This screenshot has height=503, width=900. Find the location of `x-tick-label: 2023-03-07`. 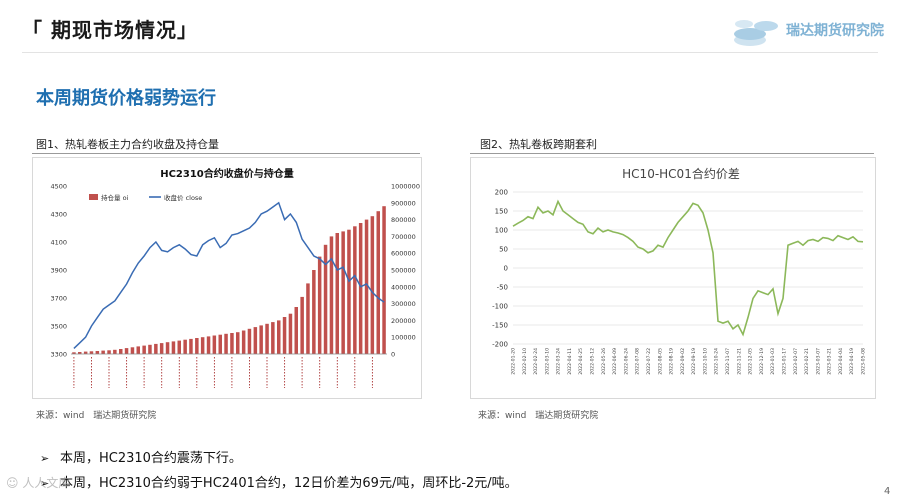

x-tick-label: 2023-03-07 is located at coordinates (818, 361).